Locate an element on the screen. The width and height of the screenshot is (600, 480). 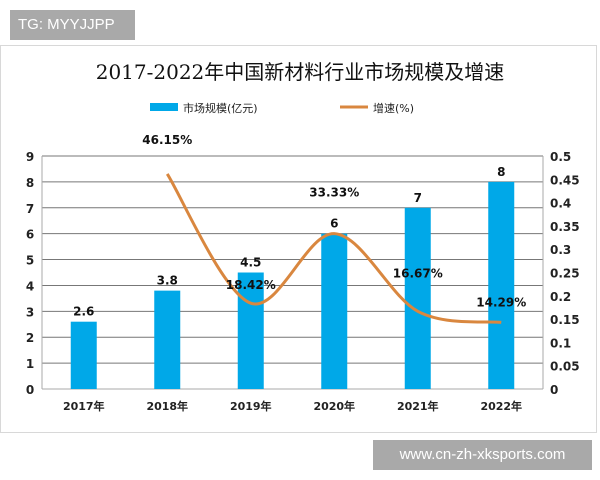
x-axis-tick: 2021年 is located at coordinates (418, 406).